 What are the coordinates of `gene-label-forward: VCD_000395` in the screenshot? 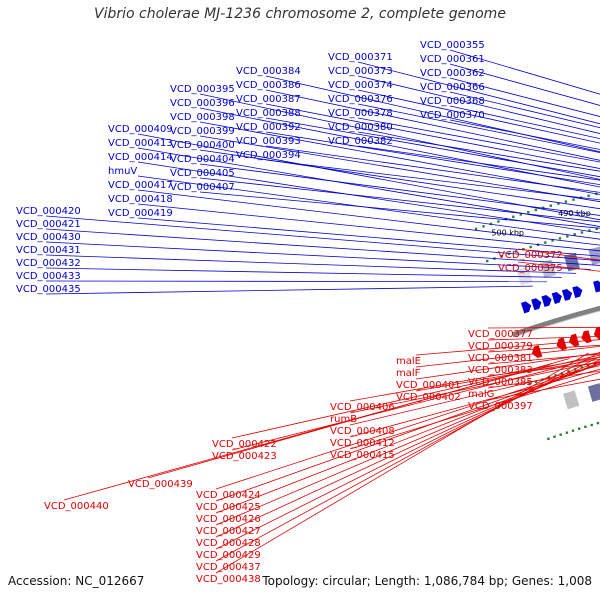 It's located at (202, 89).